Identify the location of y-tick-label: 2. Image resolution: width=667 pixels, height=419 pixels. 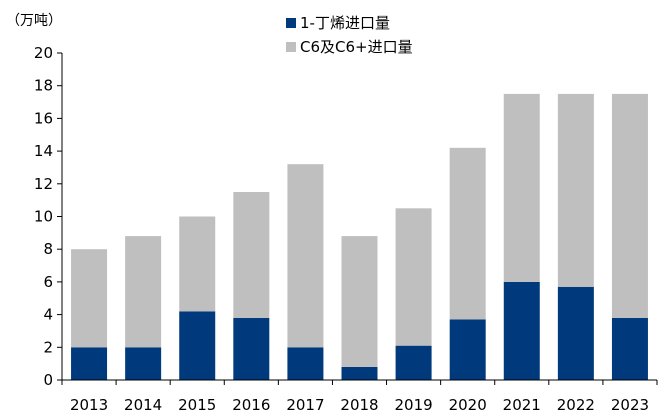
(48, 347).